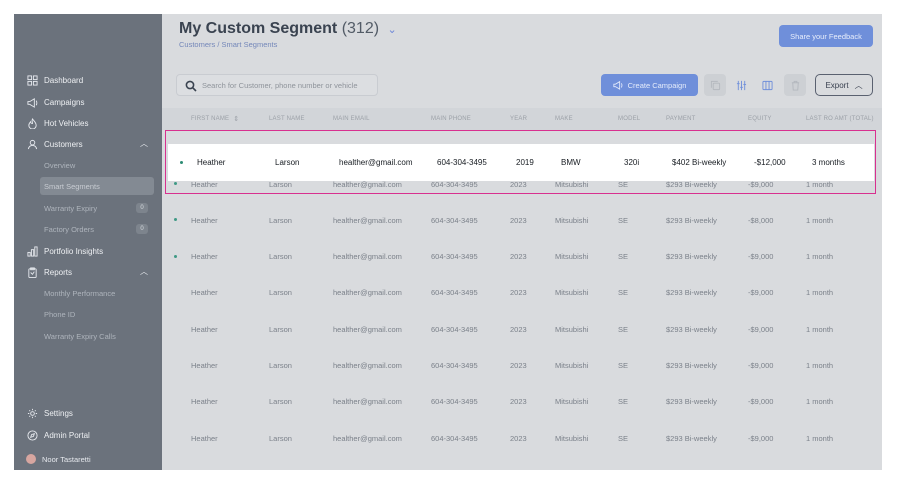 The width and height of the screenshot is (898, 482). Describe the element at coordinates (228, 44) in the screenshot. I see `breadcrumb: Customers / Smart Segments` at that location.